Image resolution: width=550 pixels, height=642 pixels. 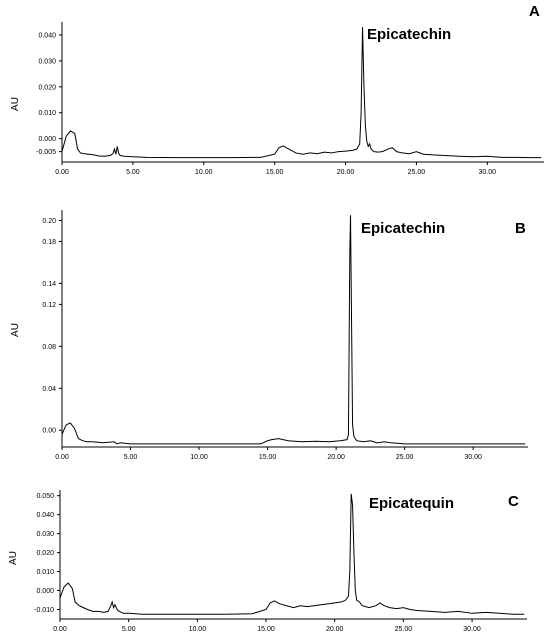 I want to click on panel-a-x-ticks: 0.00 5.00 10.00 15.00 20.00 25.00 30.00, so click(x=275, y=169).